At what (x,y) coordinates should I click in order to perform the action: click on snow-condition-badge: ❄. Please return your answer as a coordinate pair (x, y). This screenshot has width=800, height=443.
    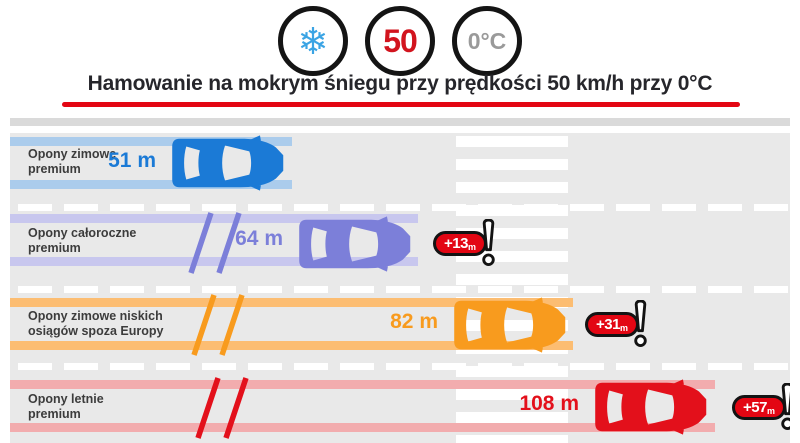
    Looking at the image, I should click on (313, 41).